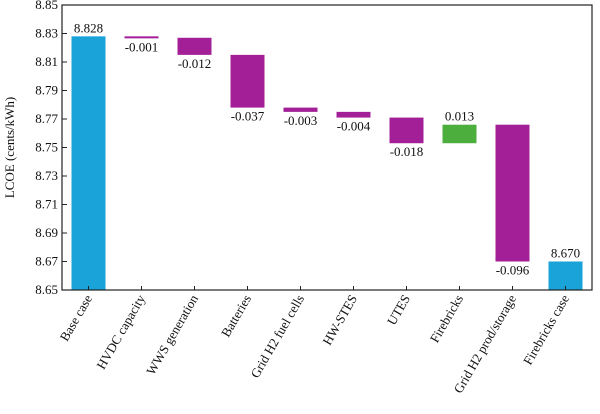 The height and width of the screenshot is (414, 600). Describe the element at coordinates (301, 120) in the screenshot. I see `data-label: -0.003` at that location.